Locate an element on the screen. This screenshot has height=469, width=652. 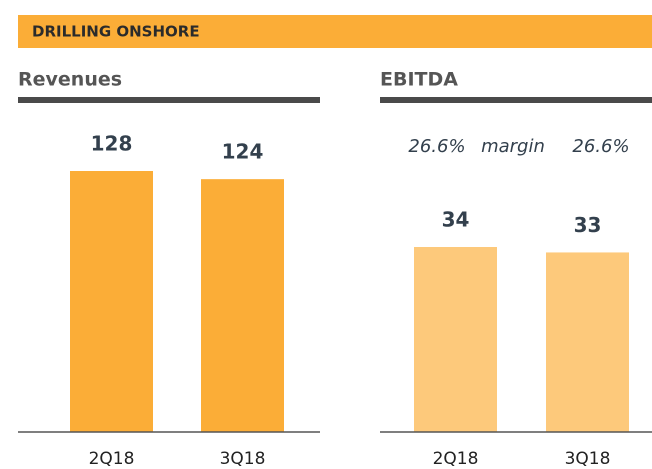
value-label: 124 is located at coordinates (243, 152).